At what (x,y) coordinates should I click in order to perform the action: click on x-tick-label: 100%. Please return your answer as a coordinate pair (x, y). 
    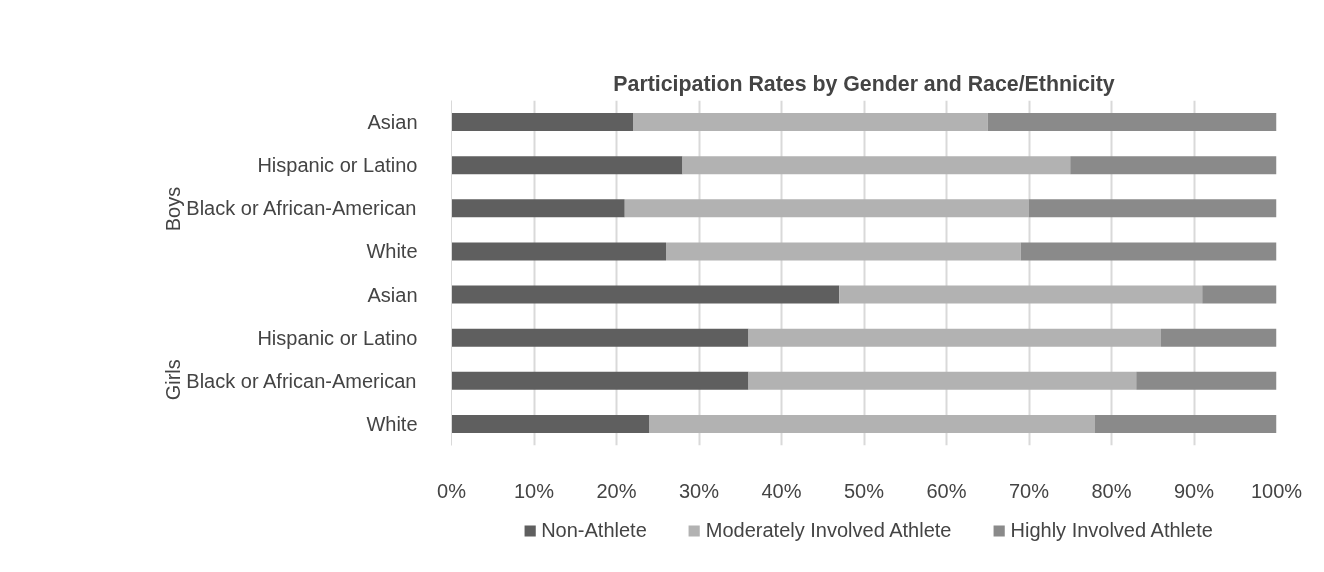
    Looking at the image, I should click on (1276, 490).